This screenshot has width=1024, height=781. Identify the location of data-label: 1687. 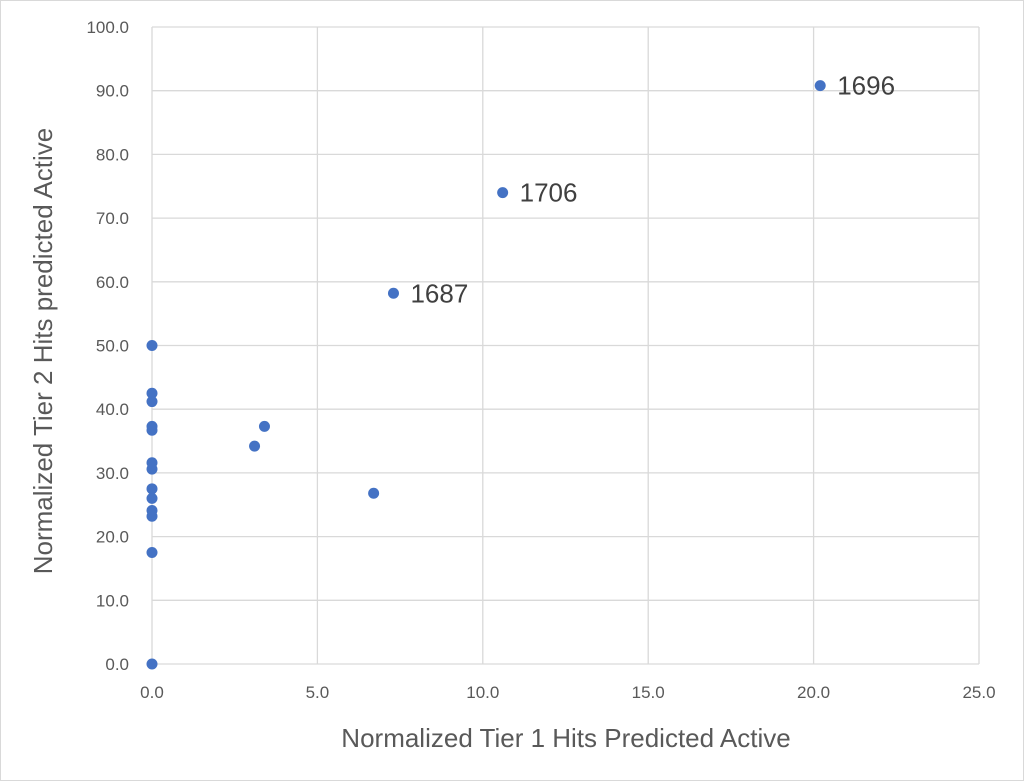
(439, 293).